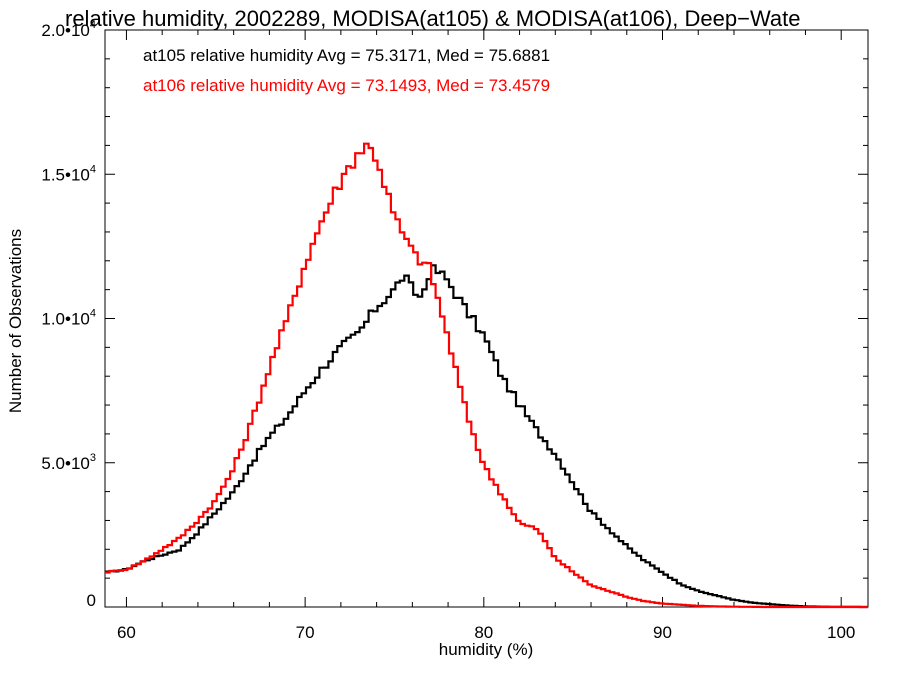 The width and height of the screenshot is (900, 680). Describe the element at coordinates (662, 632) in the screenshot. I see `x-tick-label: 90` at that location.